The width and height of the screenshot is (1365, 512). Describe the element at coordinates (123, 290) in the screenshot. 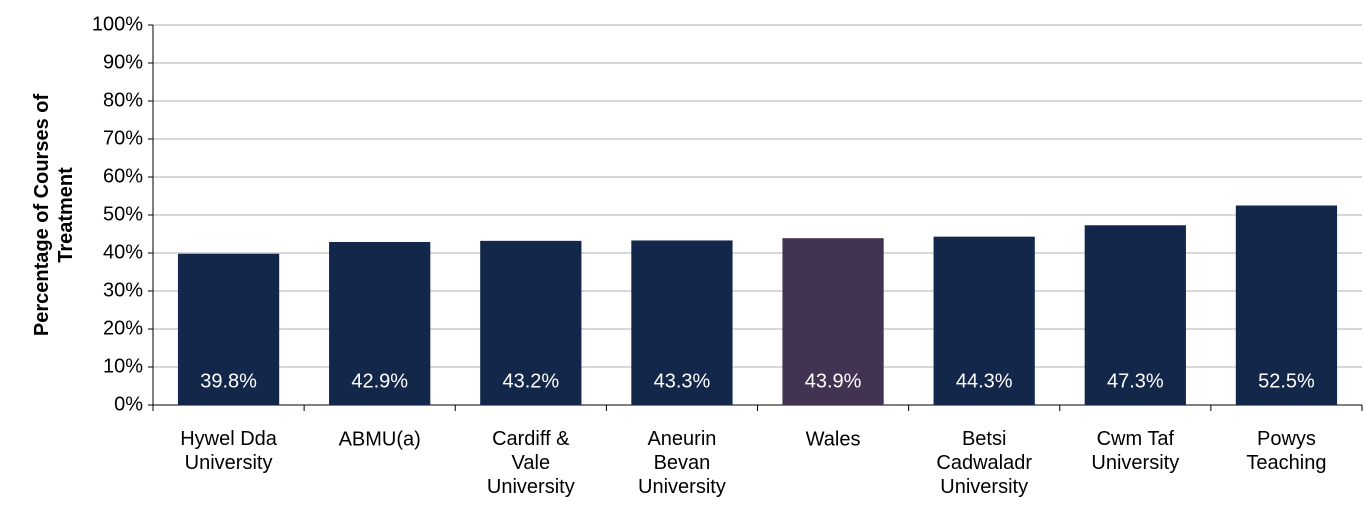

I see `y-tick-label: 30%` at that location.